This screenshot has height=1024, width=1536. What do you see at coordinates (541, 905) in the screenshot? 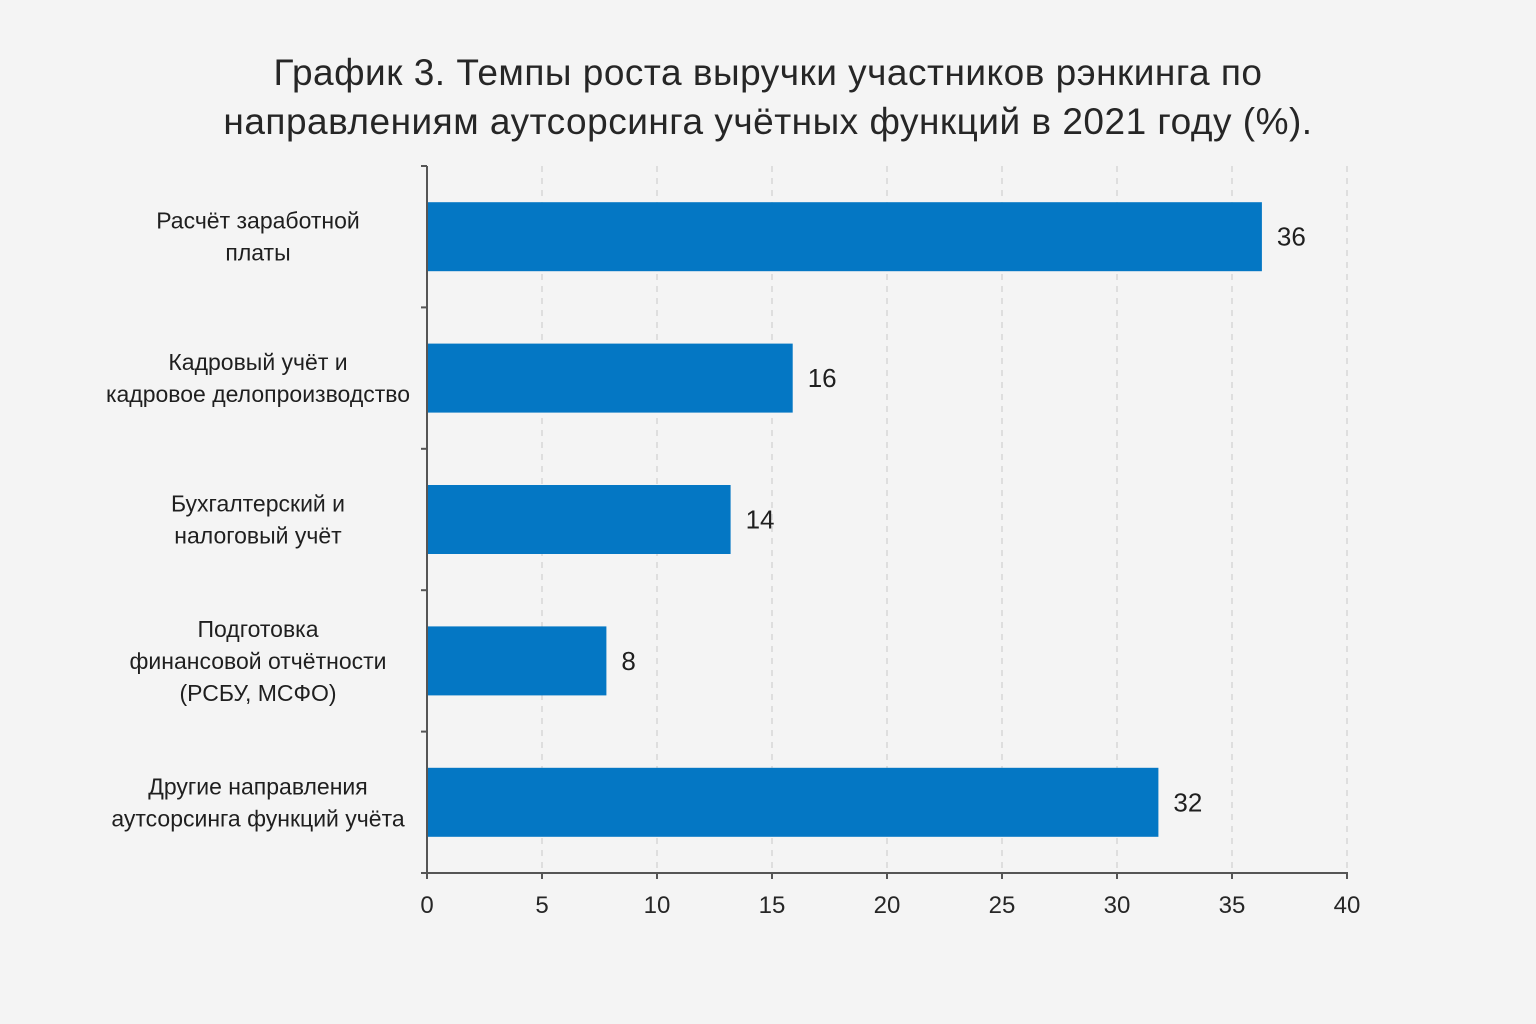
I see `x-tick-label-1: 5` at bounding box center [541, 905].